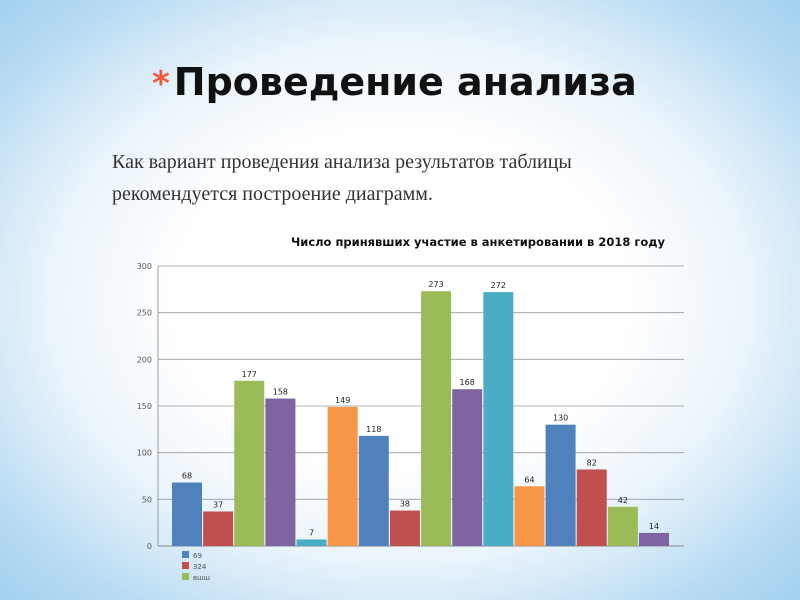 The width and height of the screenshot is (800, 600). I want to click on legend-label: 69, so click(197, 556).